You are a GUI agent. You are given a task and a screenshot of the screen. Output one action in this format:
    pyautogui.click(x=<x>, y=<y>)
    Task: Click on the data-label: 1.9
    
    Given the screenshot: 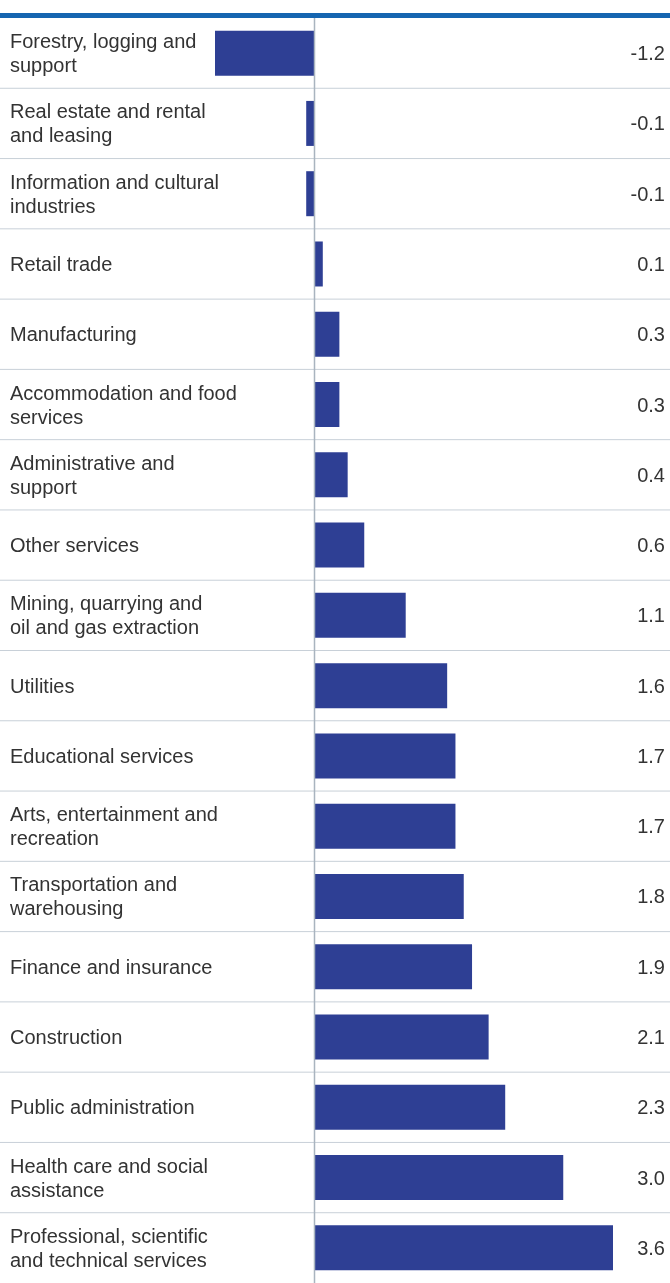 What is the action you would take?
    pyautogui.click(x=651, y=966)
    